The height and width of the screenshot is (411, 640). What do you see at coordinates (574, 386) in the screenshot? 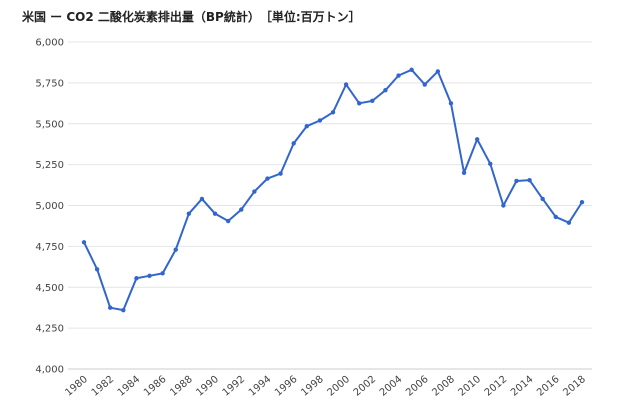
I see `x-tick-label: 2018` at bounding box center [574, 386].